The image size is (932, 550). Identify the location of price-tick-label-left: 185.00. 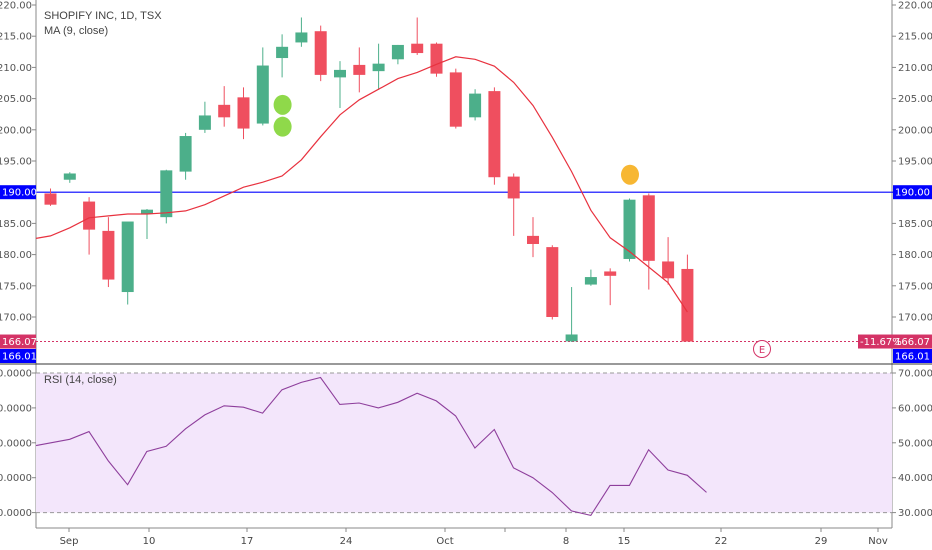
(16, 224).